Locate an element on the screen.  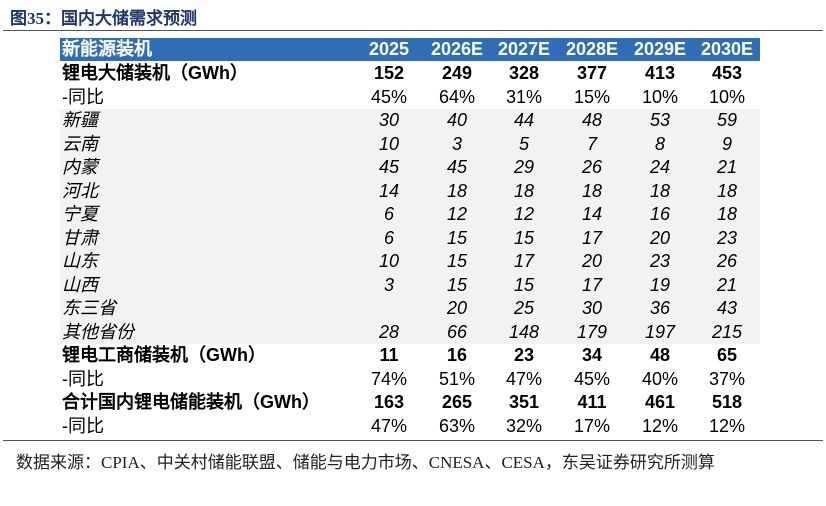
row-value: 215 is located at coordinates (727, 331).